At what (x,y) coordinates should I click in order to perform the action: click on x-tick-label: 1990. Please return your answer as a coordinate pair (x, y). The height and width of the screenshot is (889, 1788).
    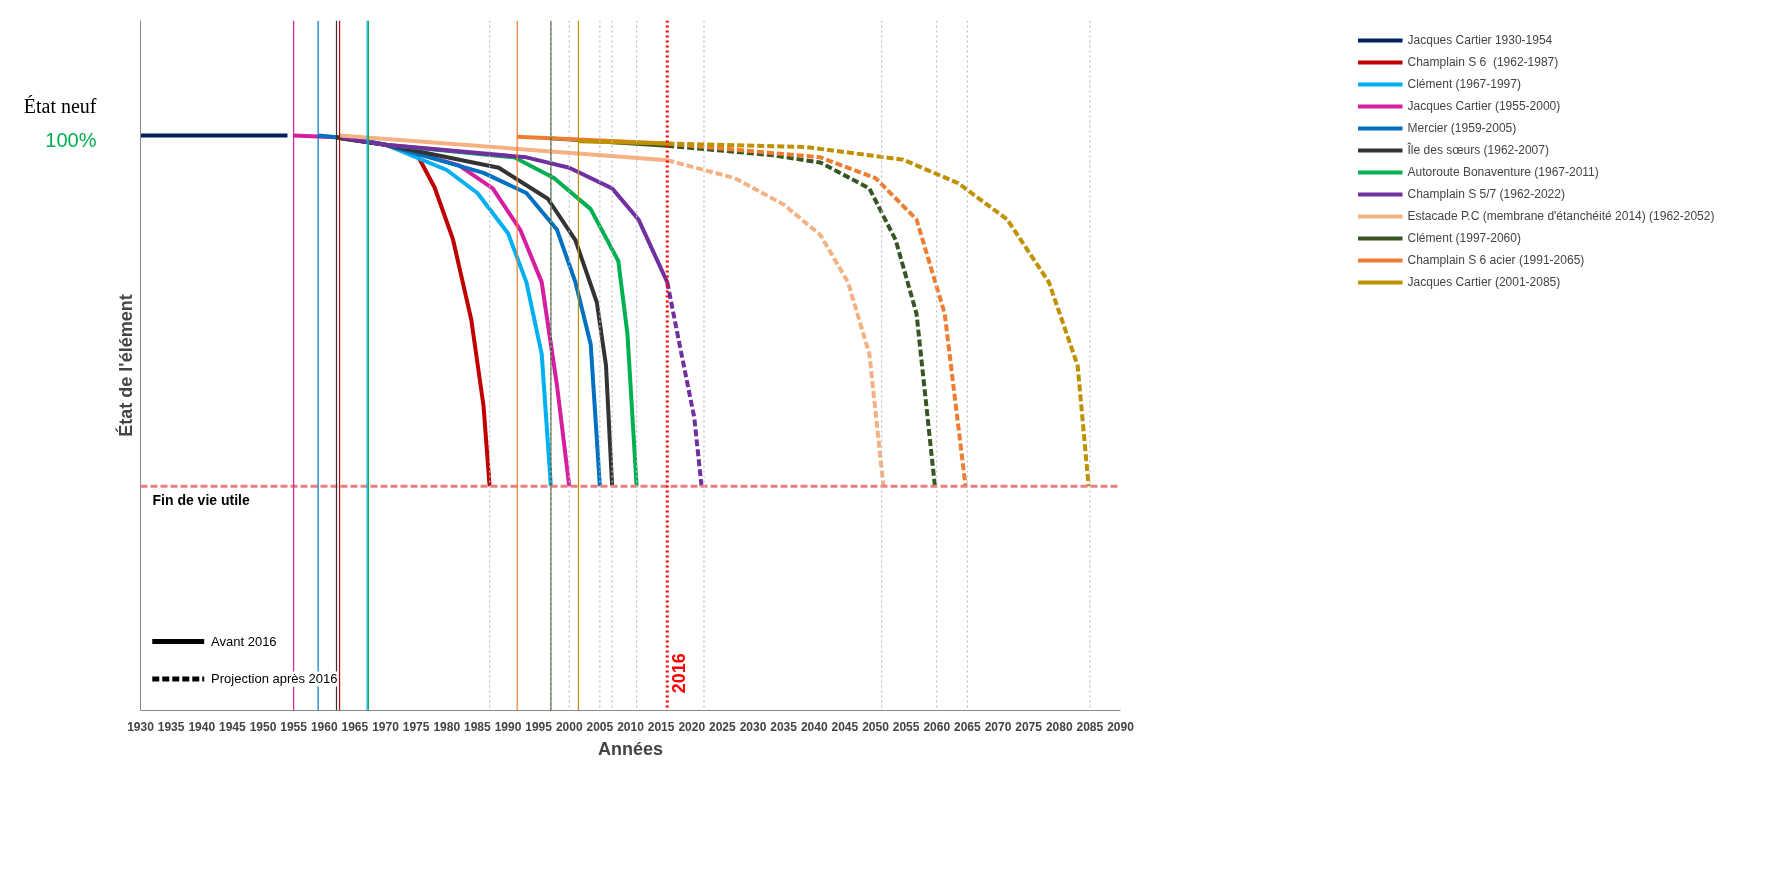
    Looking at the image, I should click on (508, 726).